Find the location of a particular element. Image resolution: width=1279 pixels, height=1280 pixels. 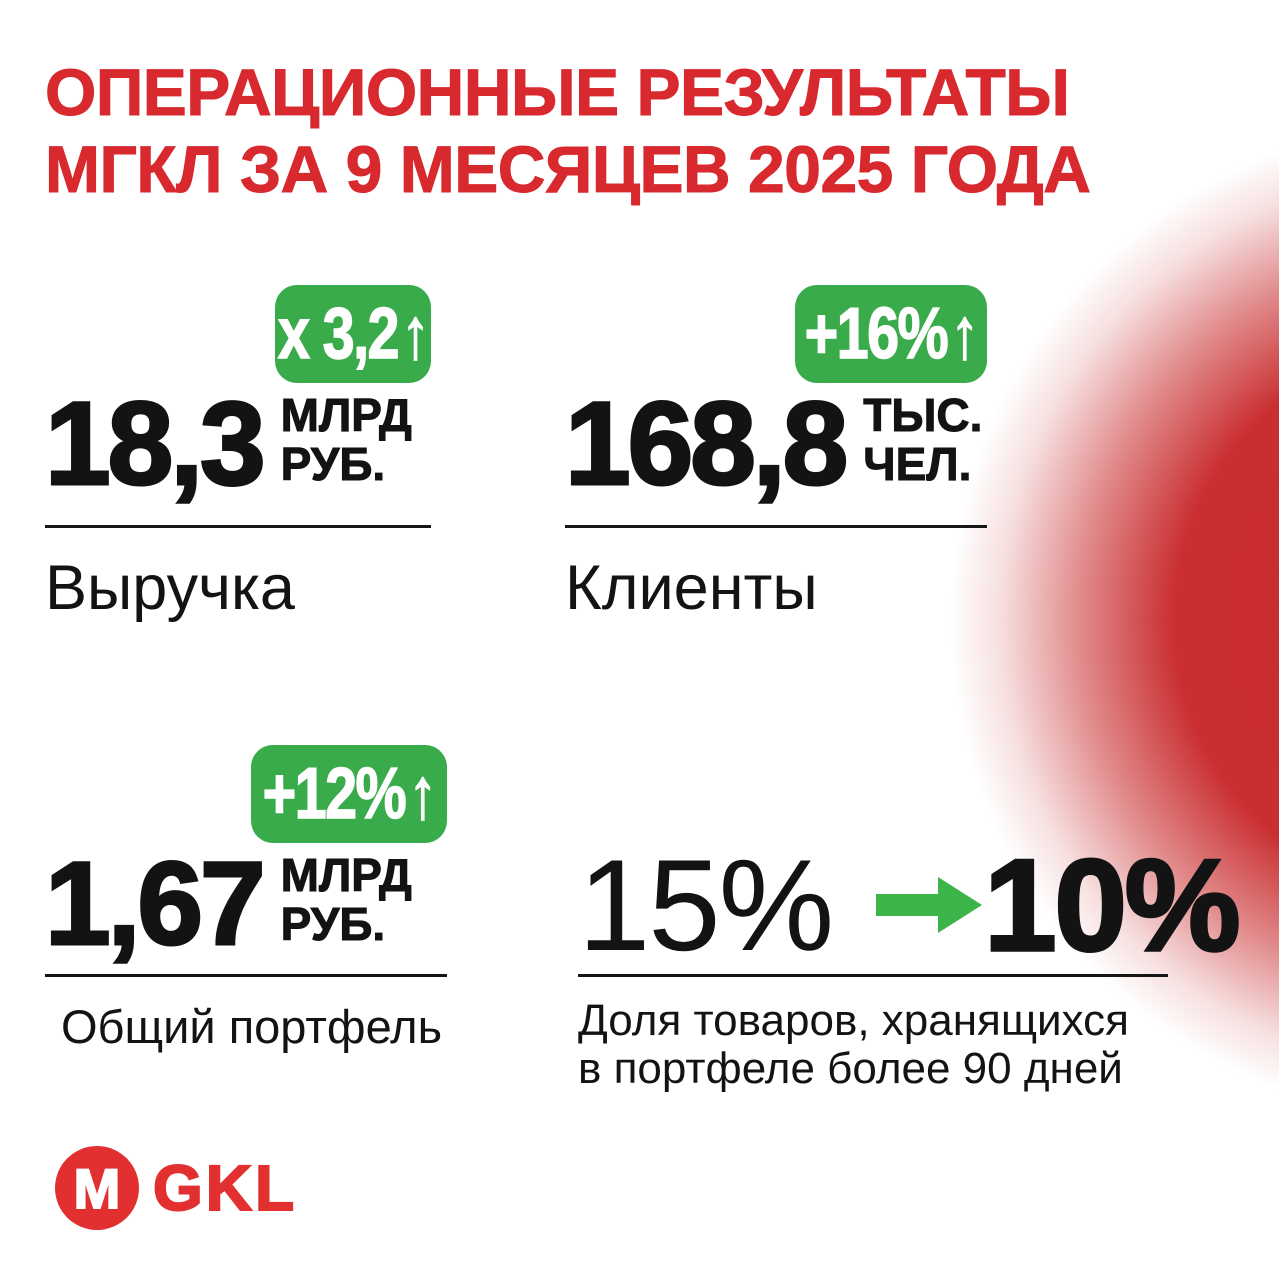

badge-text: +16% ↑ is located at coordinates (892, 334).